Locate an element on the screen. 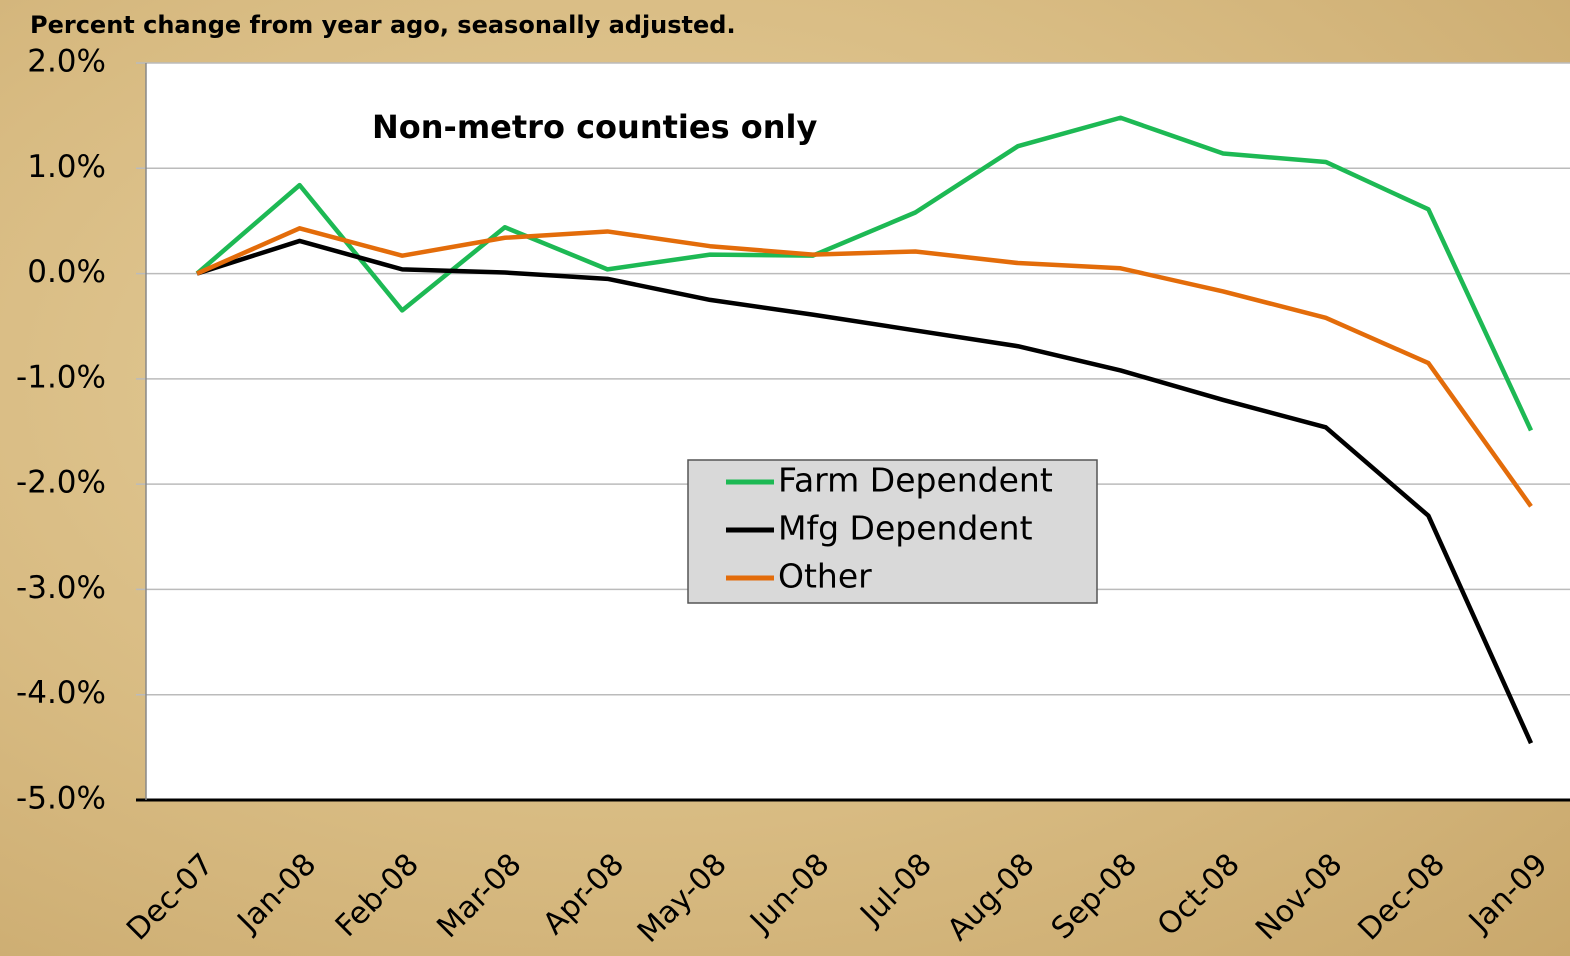 The image size is (1570, 956). y-tick-label: -5.0% is located at coordinates (61, 799).